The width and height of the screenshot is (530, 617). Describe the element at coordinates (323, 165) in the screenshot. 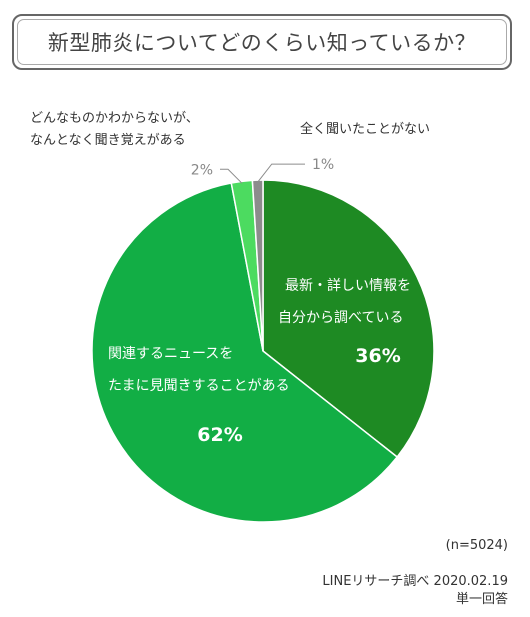

I see `value-label-never-heard: 1%` at that location.